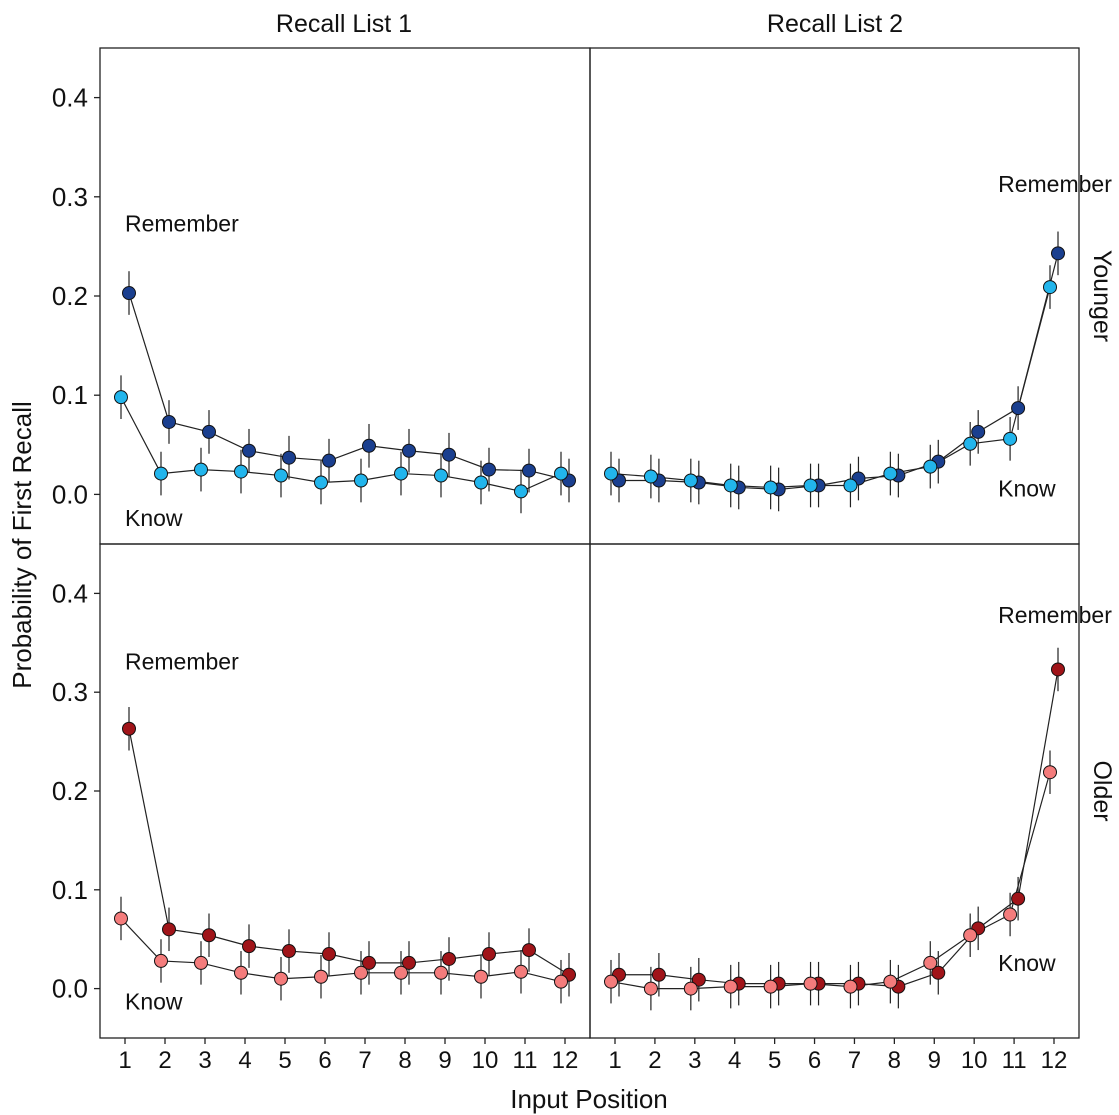 The image size is (1119, 1115). What do you see at coordinates (485, 1060) in the screenshot?
I see `x-tick-label: 10` at bounding box center [485, 1060].